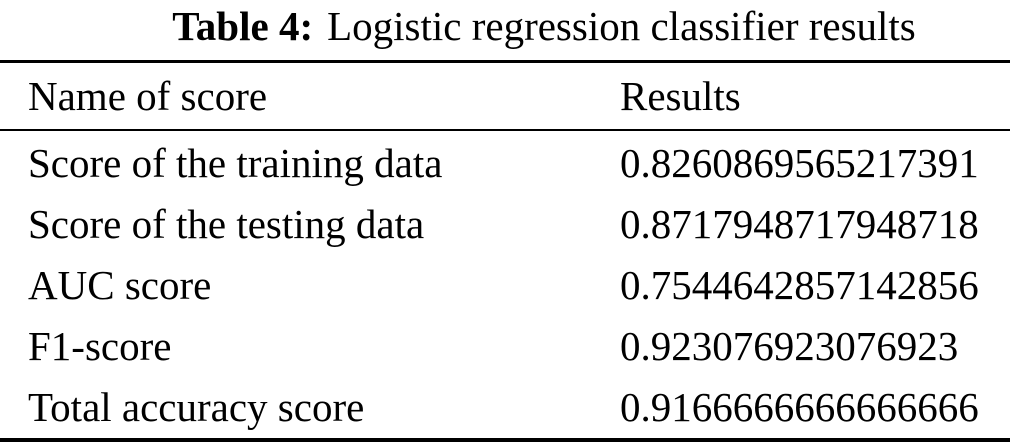  I want to click on score-name-cell: F1-score, so click(100, 345).